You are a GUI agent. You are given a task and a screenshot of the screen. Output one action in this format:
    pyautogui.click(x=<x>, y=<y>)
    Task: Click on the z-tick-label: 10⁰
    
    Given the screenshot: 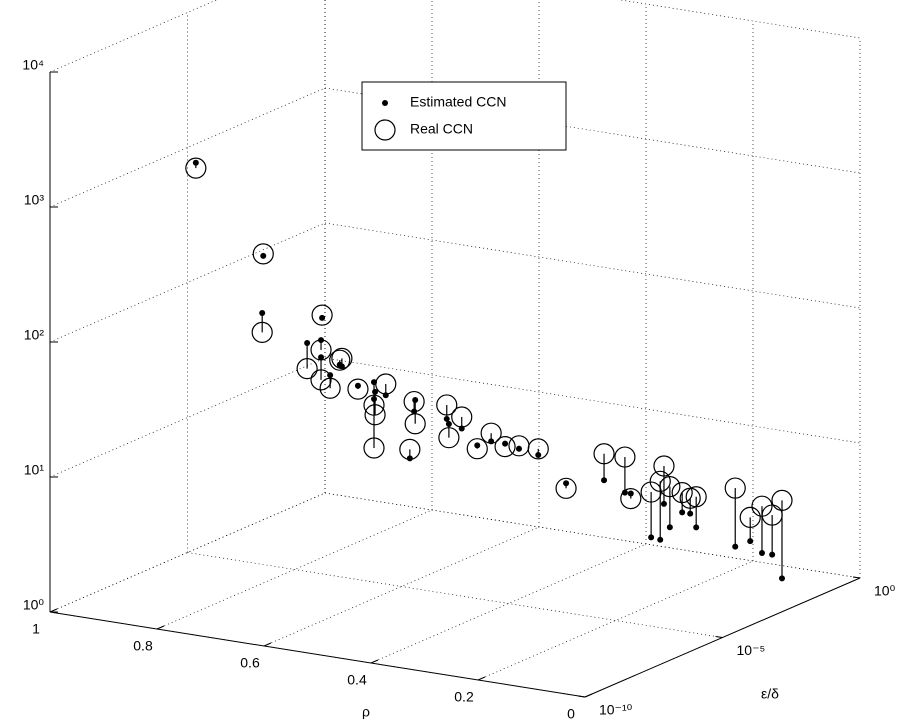 What is the action you would take?
    pyautogui.click(x=34, y=605)
    